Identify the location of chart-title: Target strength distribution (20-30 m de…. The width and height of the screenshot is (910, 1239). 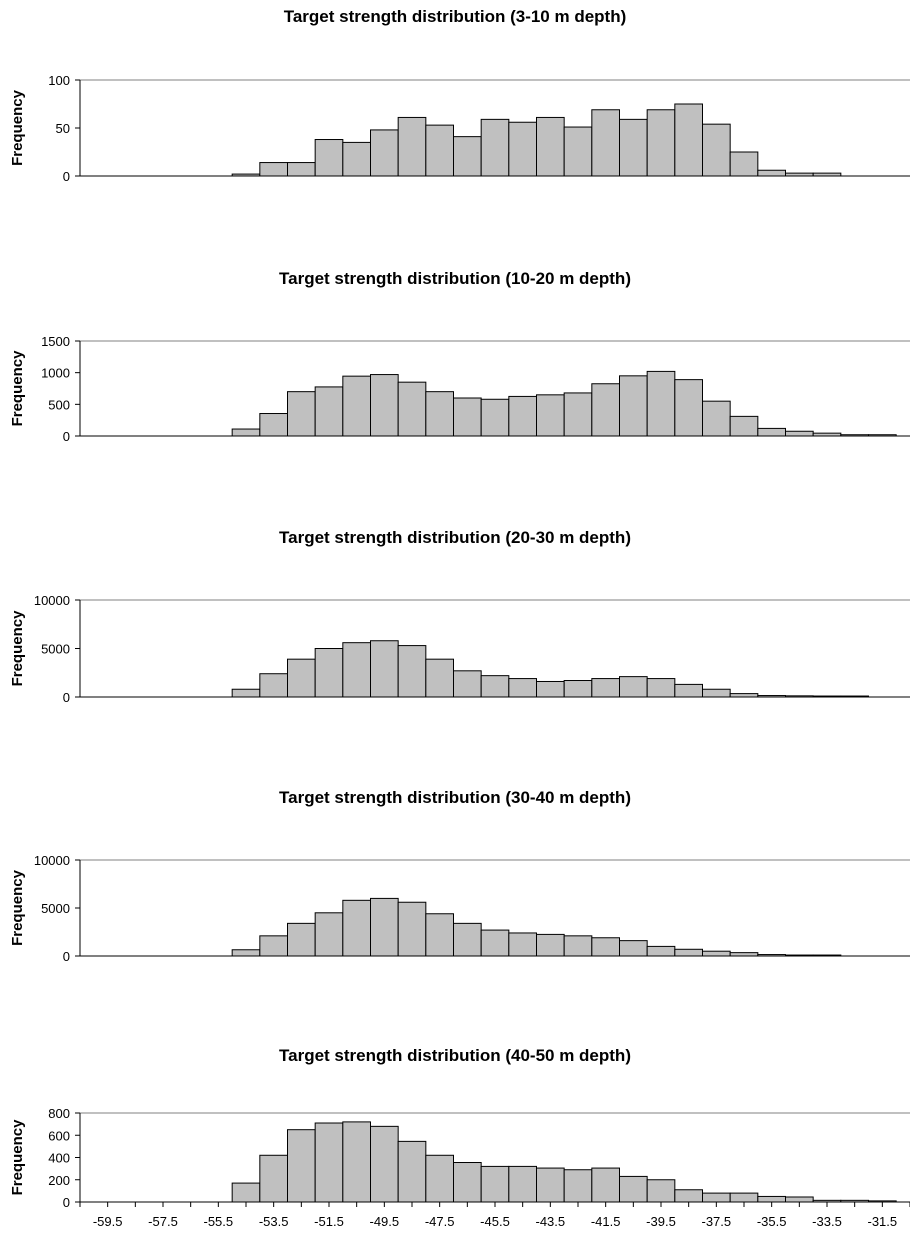
(455, 537).